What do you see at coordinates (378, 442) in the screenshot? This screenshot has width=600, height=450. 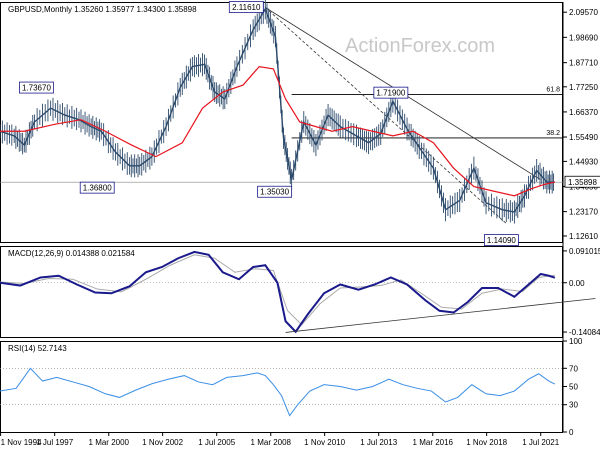 I see `x-tick-label: 1 Jul 2013` at bounding box center [378, 442].